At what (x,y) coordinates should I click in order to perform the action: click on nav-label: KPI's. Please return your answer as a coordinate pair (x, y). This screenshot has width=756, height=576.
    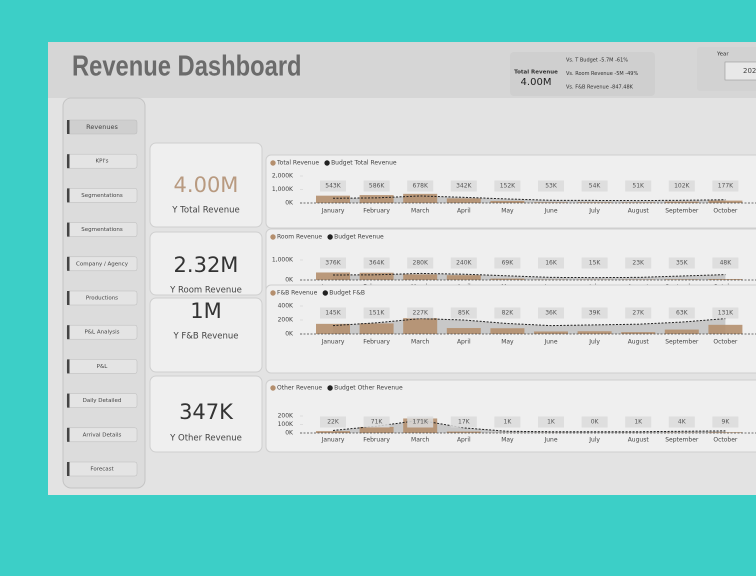
    Looking at the image, I should click on (102, 162).